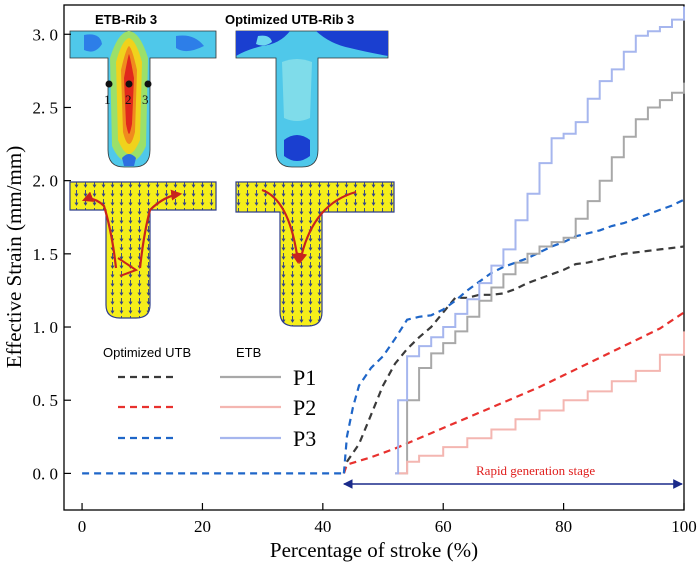 This screenshot has height=563, width=700. I want to click on x-tick-label: 20, so click(202, 526).